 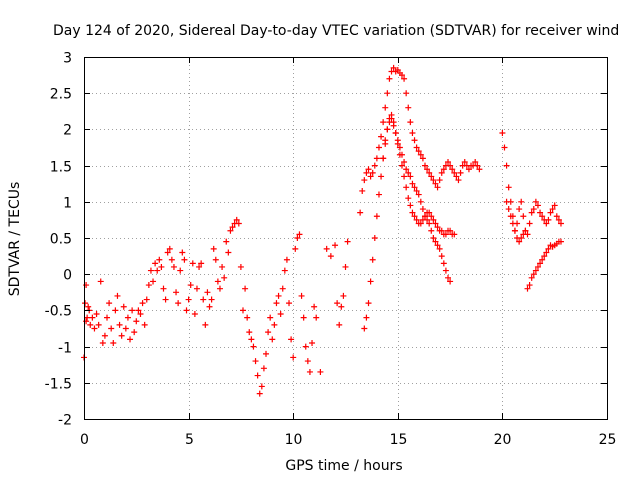 What do you see at coordinates (399, 440) in the screenshot?
I see `x-tick-label: 15` at bounding box center [399, 440].